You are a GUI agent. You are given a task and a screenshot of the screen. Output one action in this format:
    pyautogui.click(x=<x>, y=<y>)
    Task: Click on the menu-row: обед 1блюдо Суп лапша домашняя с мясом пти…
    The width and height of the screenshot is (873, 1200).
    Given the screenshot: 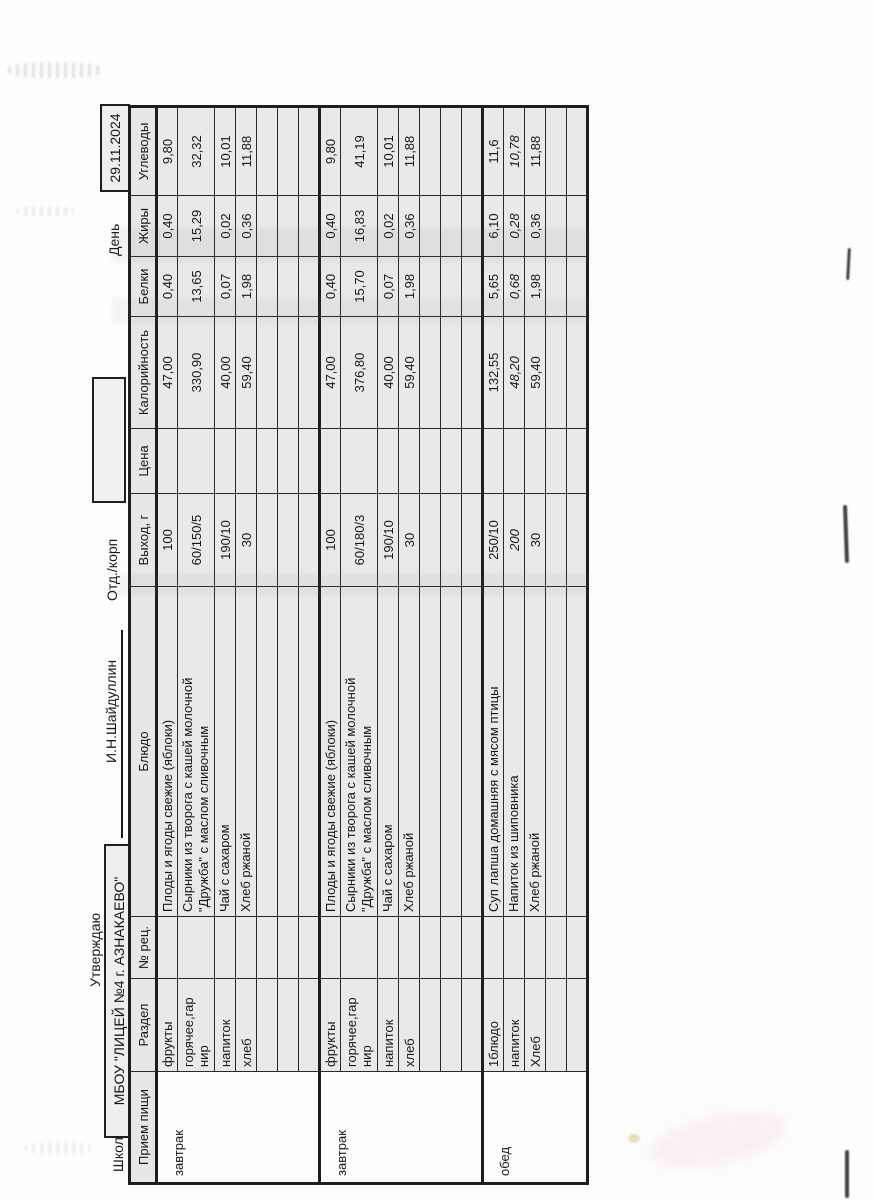 What is the action you would take?
    pyautogui.click(x=535, y=645)
    